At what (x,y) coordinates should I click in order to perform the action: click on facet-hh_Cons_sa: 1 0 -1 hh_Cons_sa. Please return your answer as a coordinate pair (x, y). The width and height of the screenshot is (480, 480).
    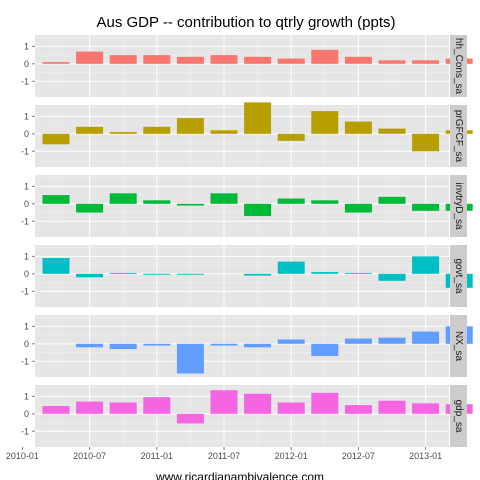
    Looking at the image, I should click on (247, 66).